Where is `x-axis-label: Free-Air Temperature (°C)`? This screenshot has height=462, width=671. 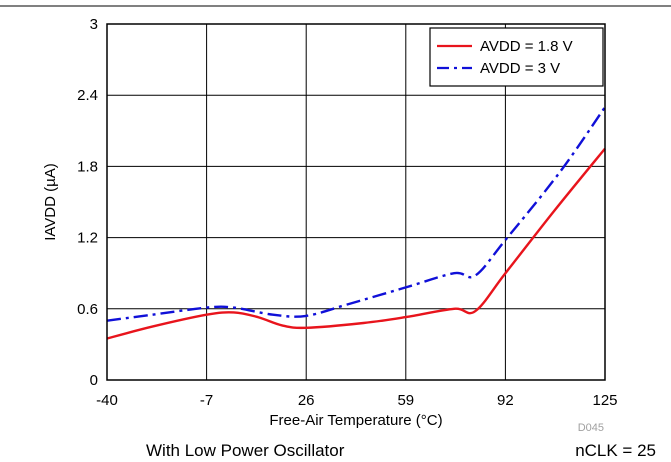
x-axis-label: Free-Air Temperature (°C) is located at coordinates (355, 420).